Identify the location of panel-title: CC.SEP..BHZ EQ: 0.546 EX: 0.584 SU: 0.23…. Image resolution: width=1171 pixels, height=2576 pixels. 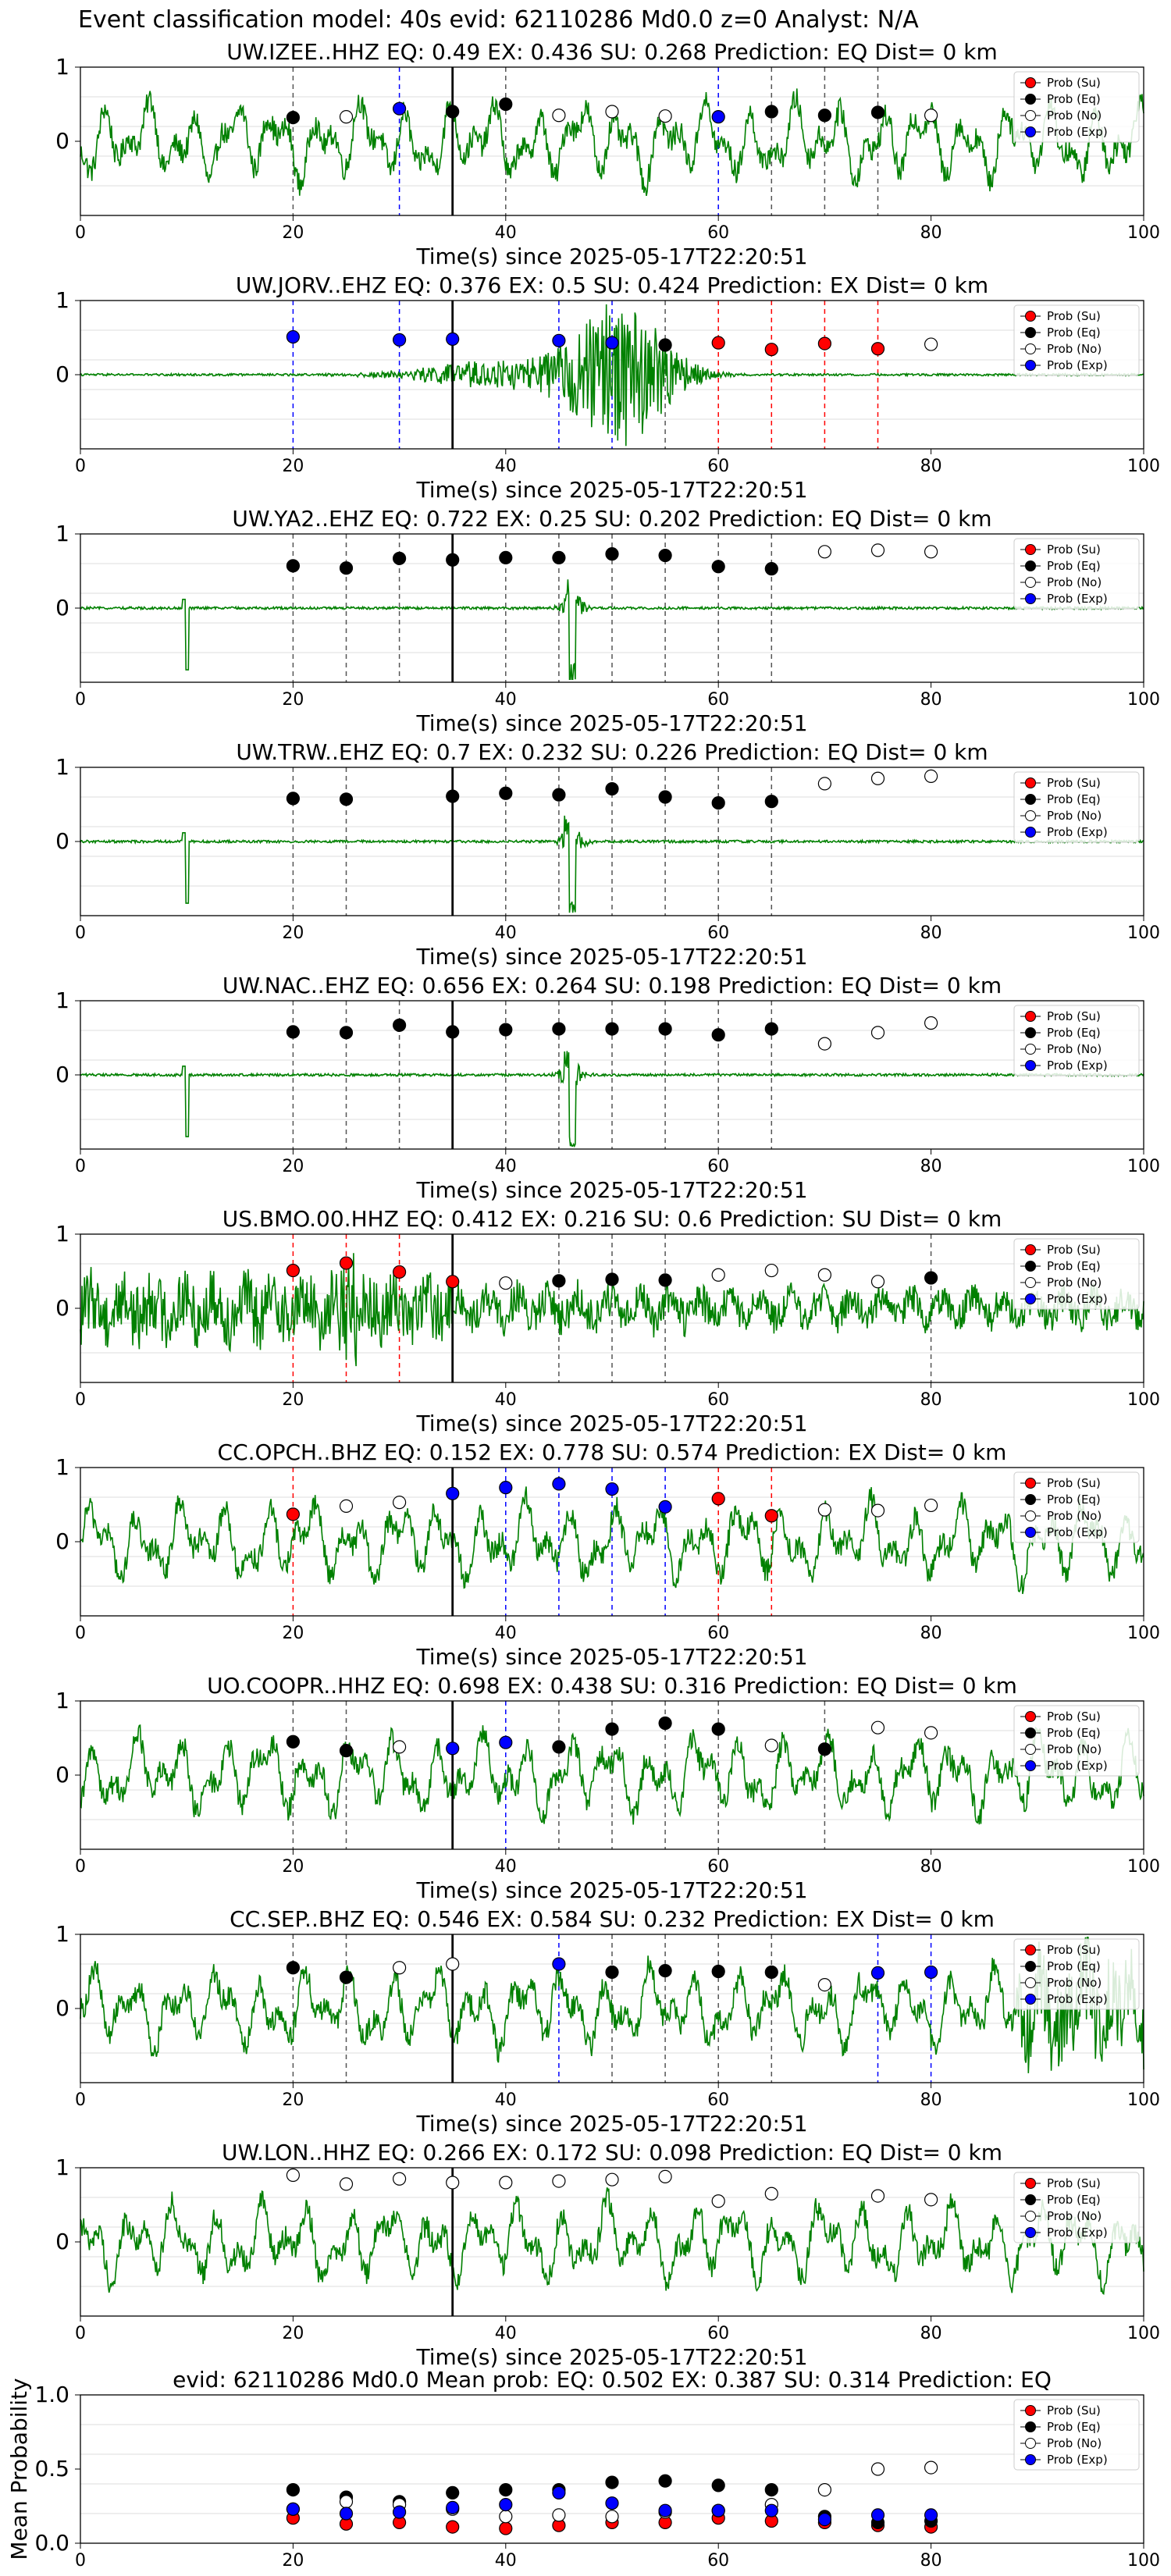
(612, 1919).